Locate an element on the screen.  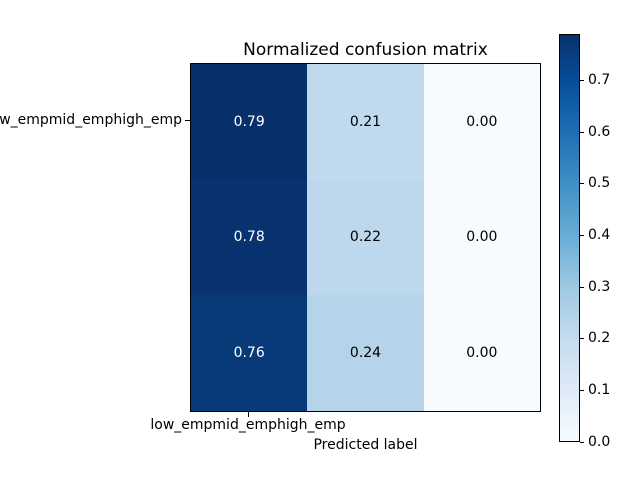
colorbar-tick-label: 0.2 is located at coordinates (599, 338).